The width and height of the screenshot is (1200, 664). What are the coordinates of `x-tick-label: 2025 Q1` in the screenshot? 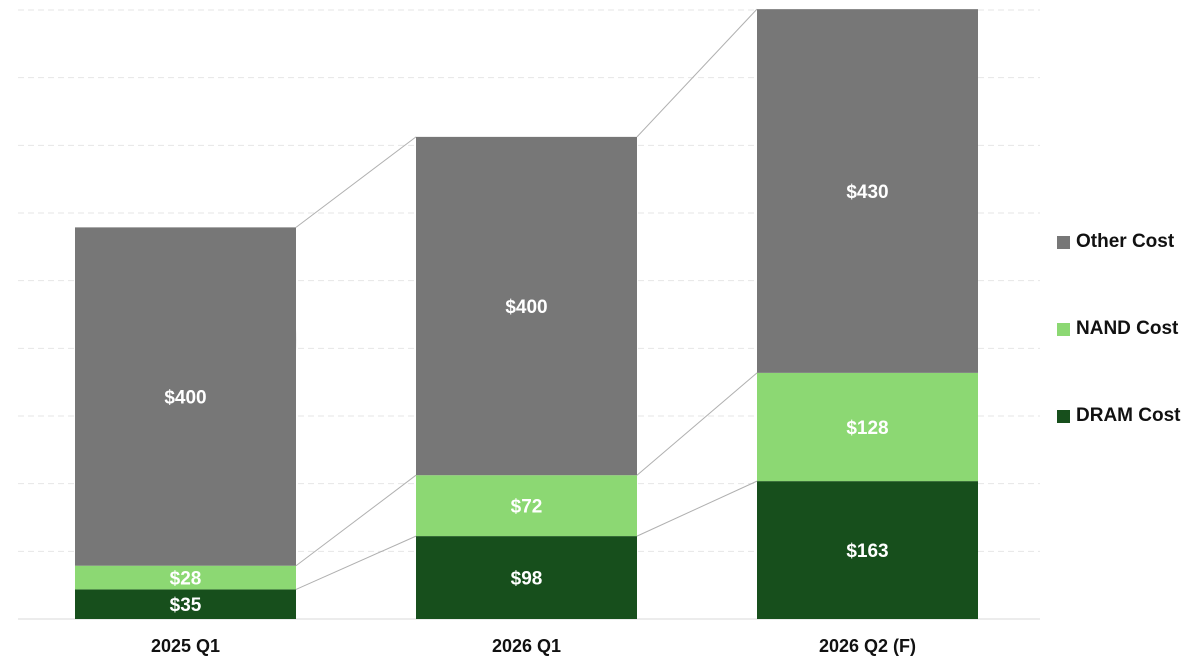 It's located at (185, 646).